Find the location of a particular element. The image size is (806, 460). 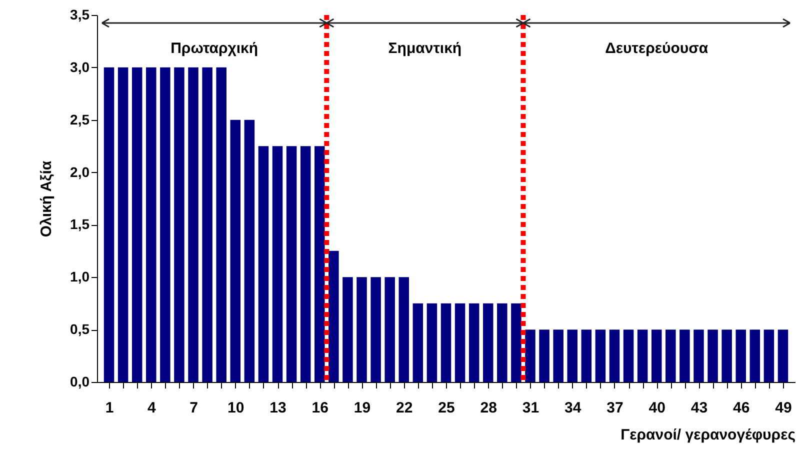

y-tick-label: 0,5 is located at coordinates (80, 329).